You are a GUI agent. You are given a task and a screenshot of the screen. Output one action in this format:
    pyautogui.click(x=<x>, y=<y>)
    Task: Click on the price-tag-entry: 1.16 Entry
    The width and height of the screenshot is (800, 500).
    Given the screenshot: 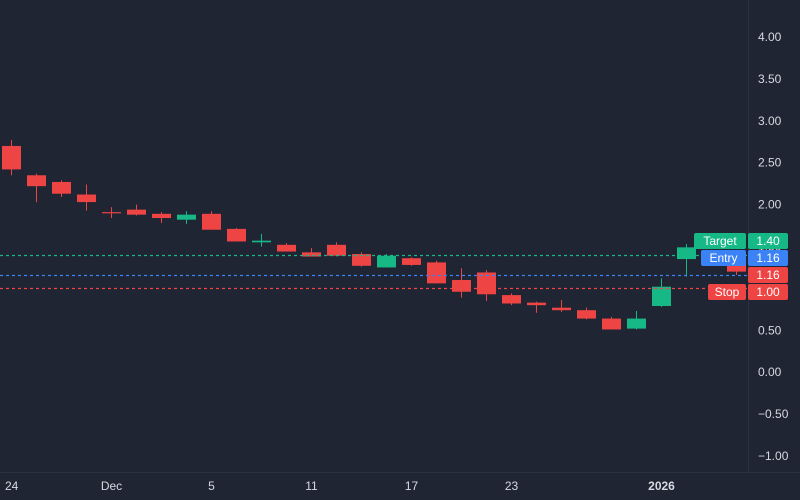 What is the action you would take?
    pyautogui.click(x=744, y=258)
    